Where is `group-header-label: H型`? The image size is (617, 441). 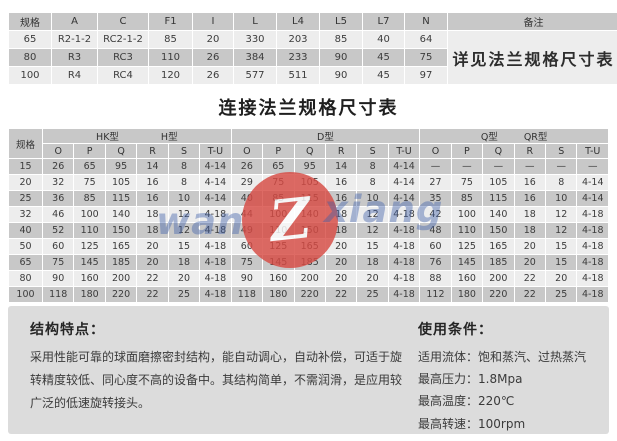
group-header-label: H型 is located at coordinates (169, 137).